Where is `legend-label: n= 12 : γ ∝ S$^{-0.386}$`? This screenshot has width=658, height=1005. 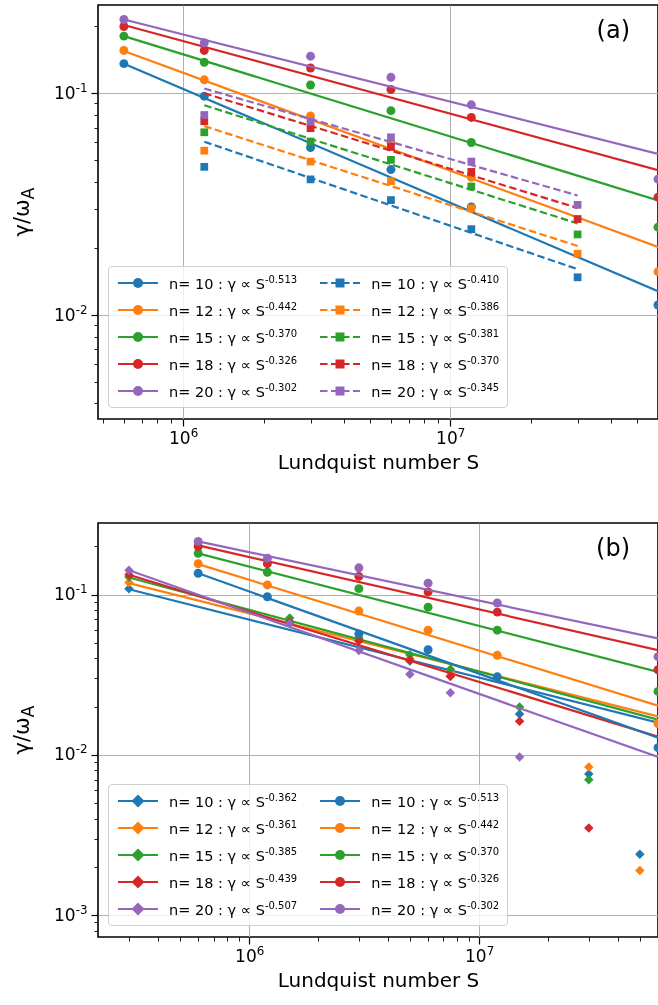 legend-label: n= 12 : γ ∝ S$^{-0.386}$ is located at coordinates (435, 310).